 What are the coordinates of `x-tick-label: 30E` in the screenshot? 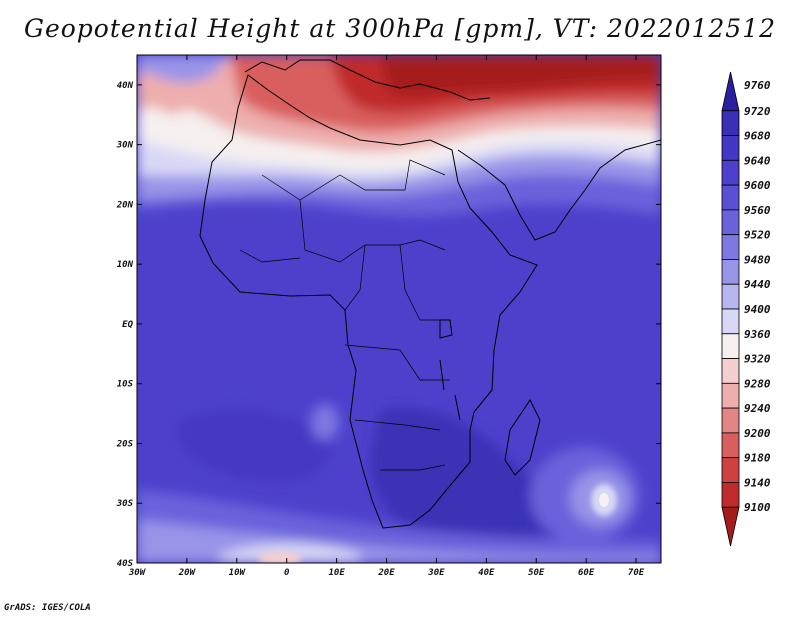 It's located at (436, 573).